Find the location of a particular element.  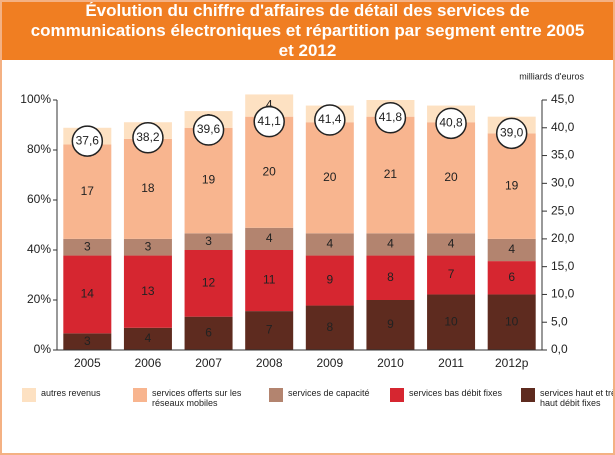

legend-item: autres revenus is located at coordinates (71, 395).